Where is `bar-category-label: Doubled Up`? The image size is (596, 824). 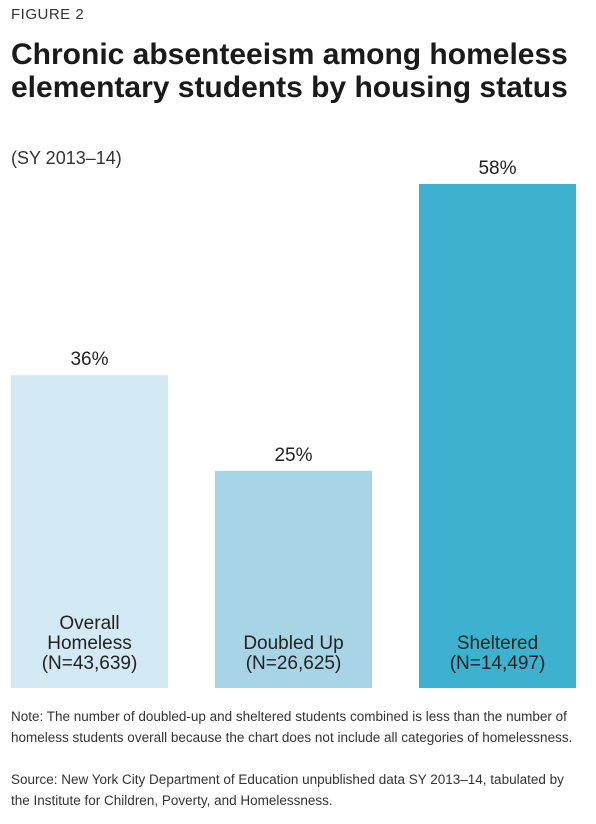 bar-category-label: Doubled Up is located at coordinates (293, 643).